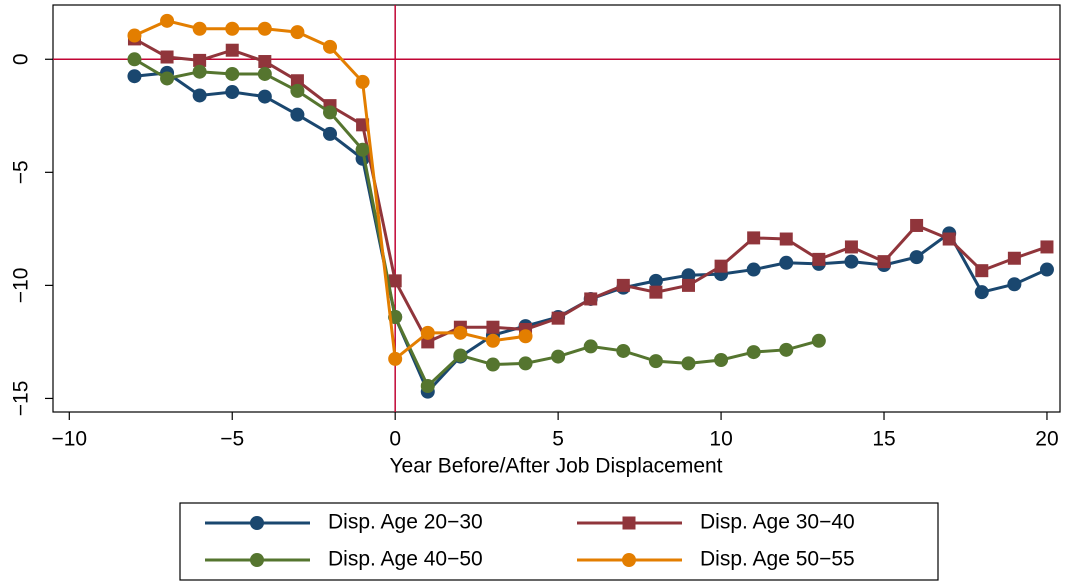 This screenshot has width=1066, height=583. What do you see at coordinates (21, 172) in the screenshot?
I see `y-tick-label: −5` at bounding box center [21, 172].